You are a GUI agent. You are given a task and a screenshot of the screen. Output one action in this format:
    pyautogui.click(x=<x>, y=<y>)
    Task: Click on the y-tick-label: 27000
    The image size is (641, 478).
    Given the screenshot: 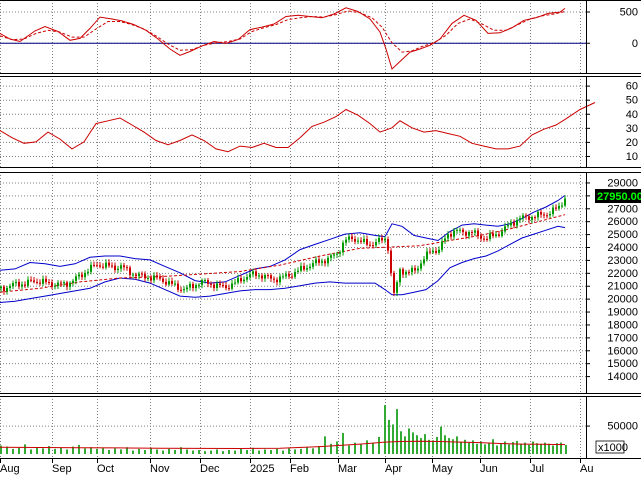 What is the action you would take?
    pyautogui.click(x=622, y=209)
    